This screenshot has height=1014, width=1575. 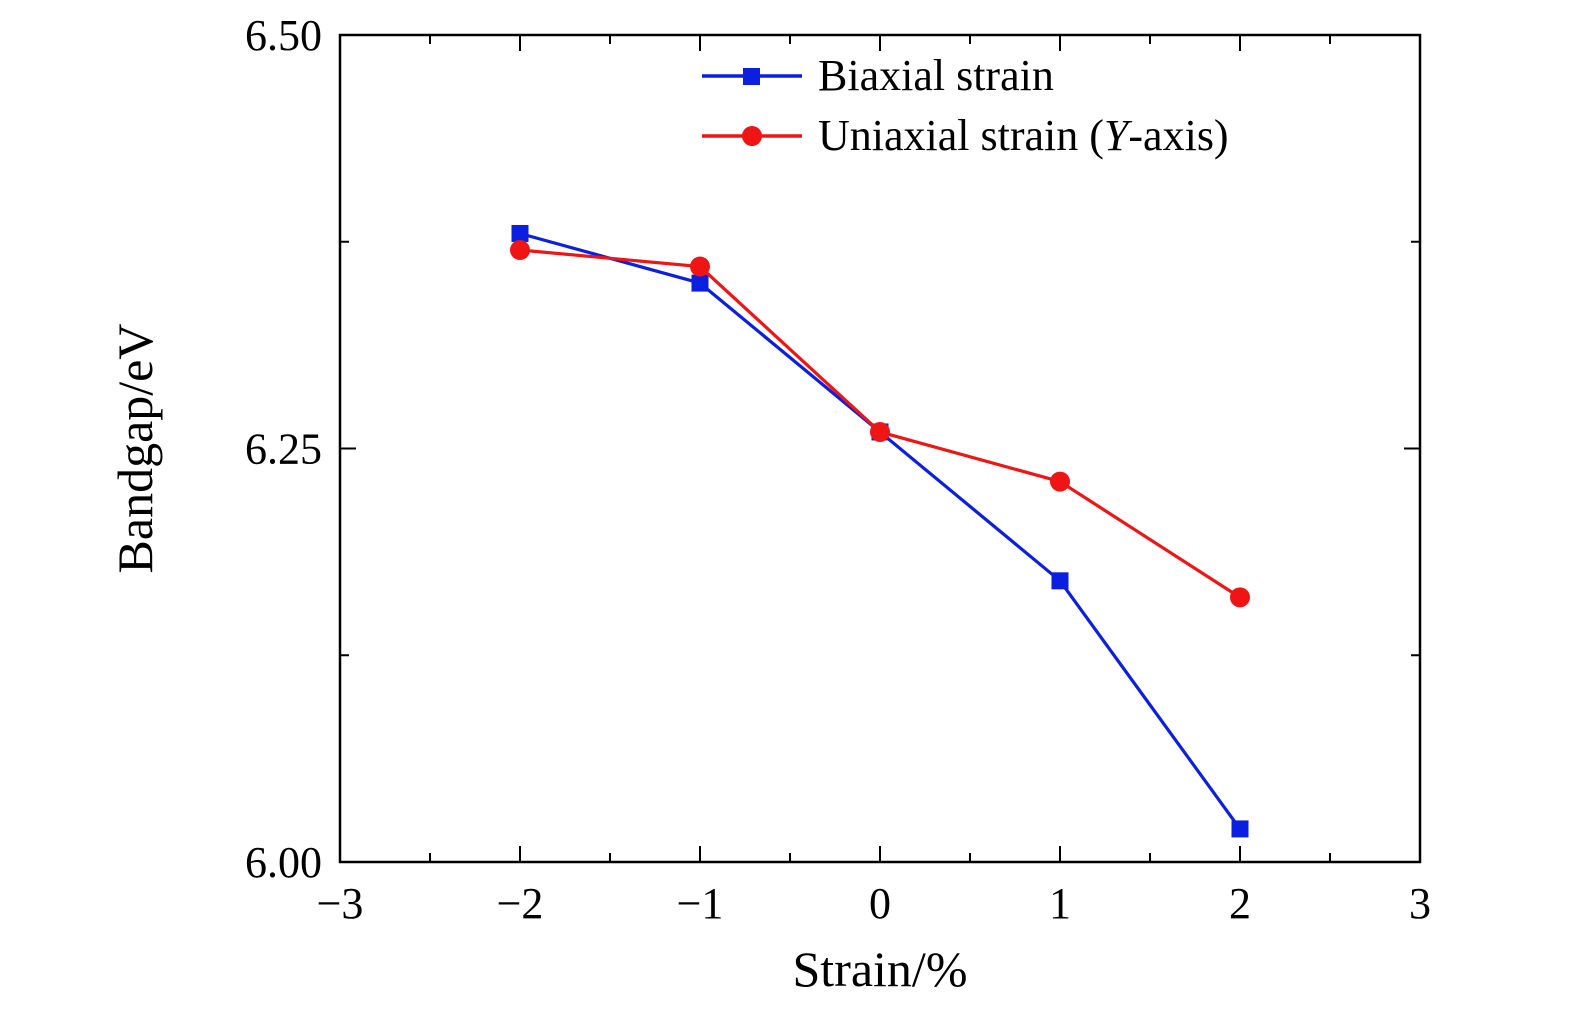 I want to click on x-tick-label: −3, so click(x=340, y=903).